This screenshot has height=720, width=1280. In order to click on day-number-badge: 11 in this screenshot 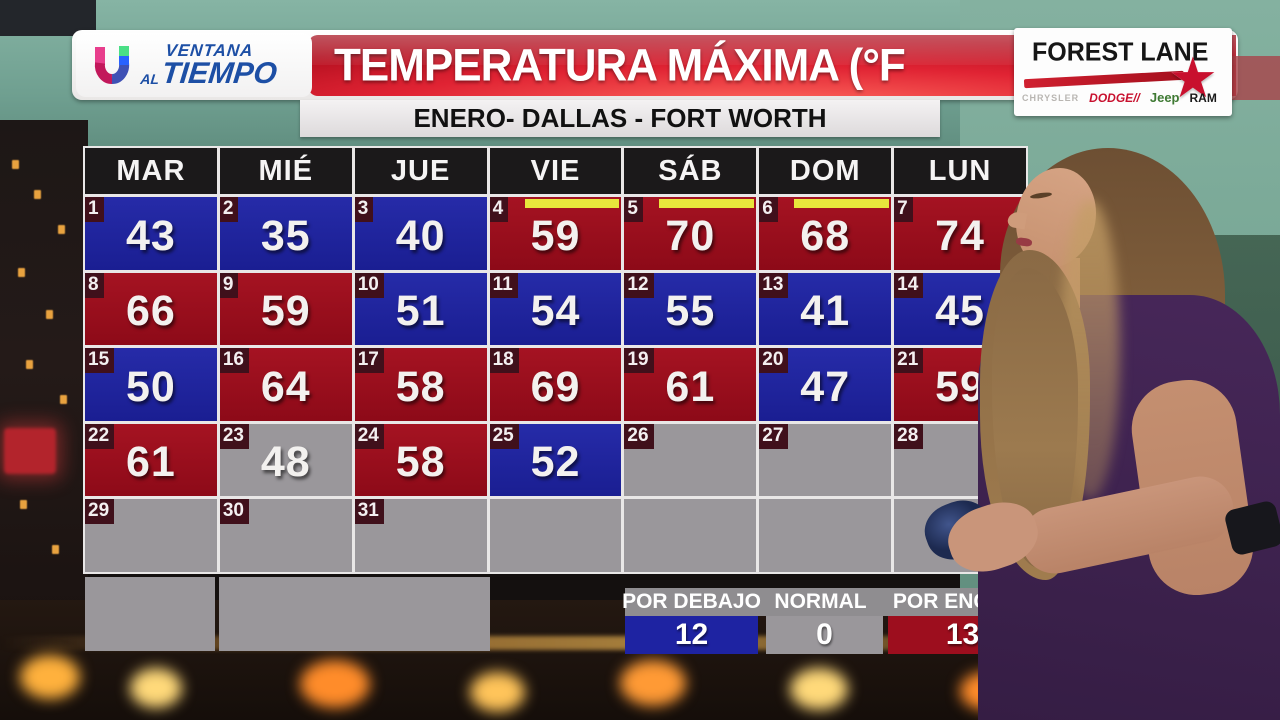, I will do `click(503, 285)`.